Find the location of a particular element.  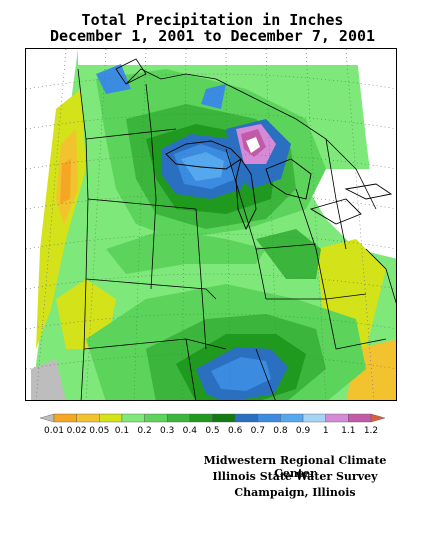

legend-label: 0.1 is located at coordinates (122, 431).